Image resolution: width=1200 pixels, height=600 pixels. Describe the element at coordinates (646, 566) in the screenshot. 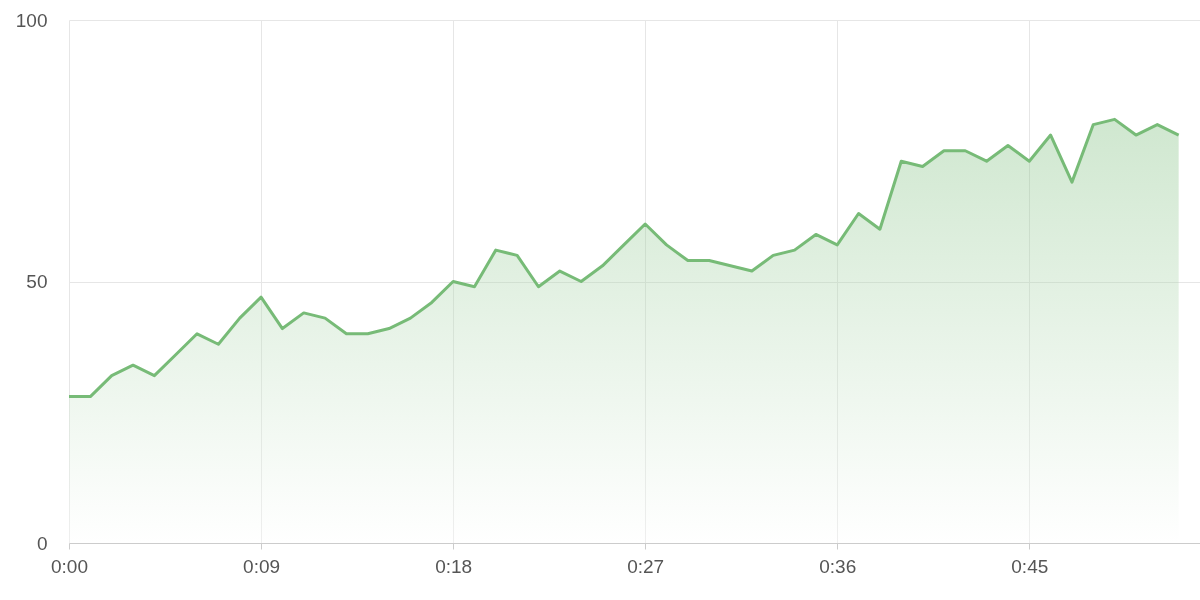

I see `x-tick-label: 0:27` at that location.